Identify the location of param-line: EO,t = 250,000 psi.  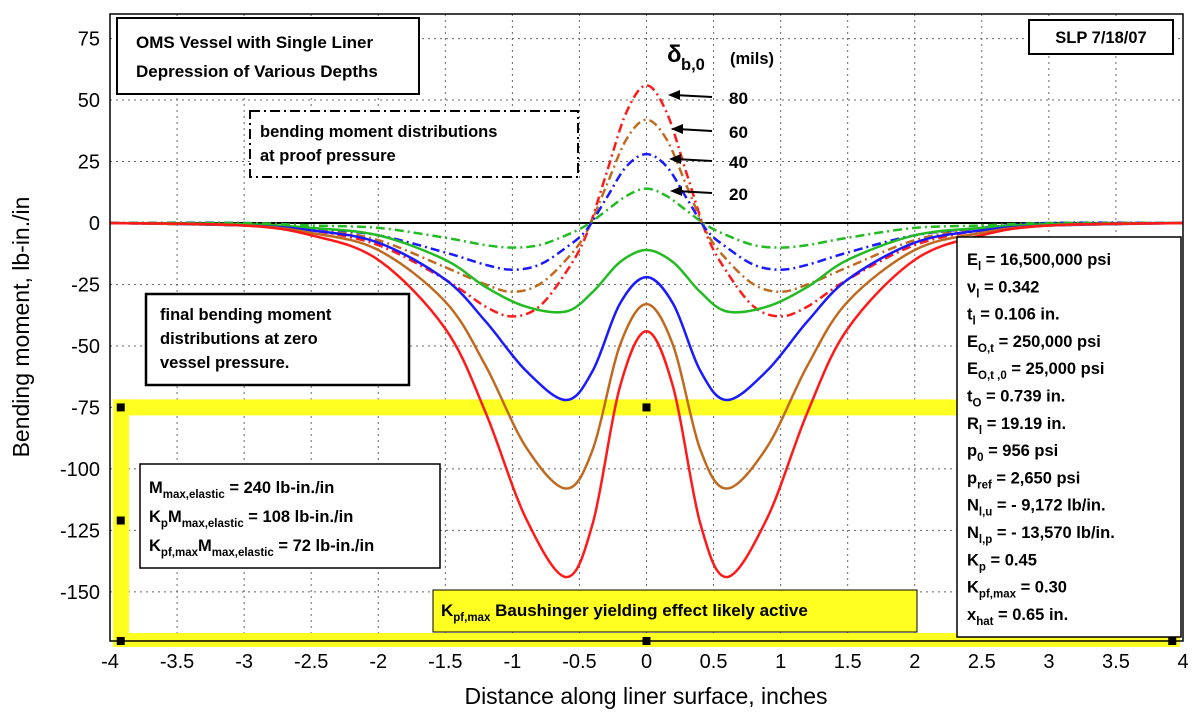
(1034, 344).